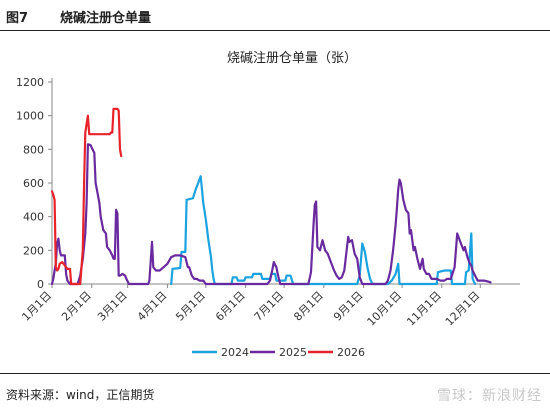  Describe the element at coordinates (269, 306) in the screenshot. I see `x-tick-label: 7月1日` at that location.